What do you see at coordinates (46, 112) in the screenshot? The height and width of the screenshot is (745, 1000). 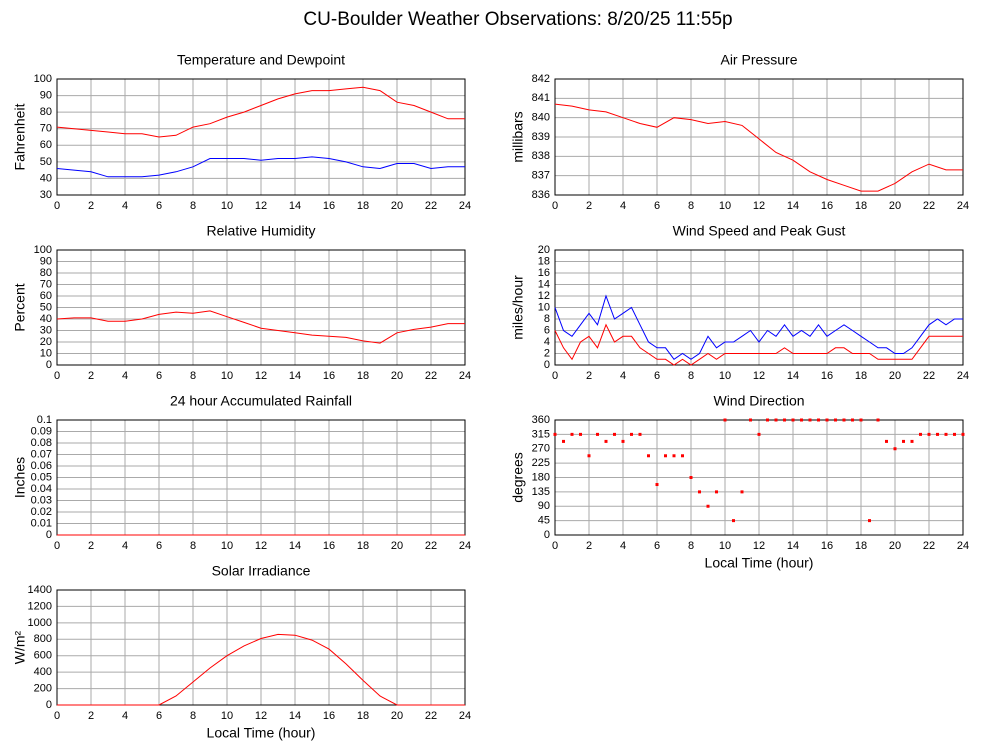 I see `y-tick-label: 80` at bounding box center [46, 112].